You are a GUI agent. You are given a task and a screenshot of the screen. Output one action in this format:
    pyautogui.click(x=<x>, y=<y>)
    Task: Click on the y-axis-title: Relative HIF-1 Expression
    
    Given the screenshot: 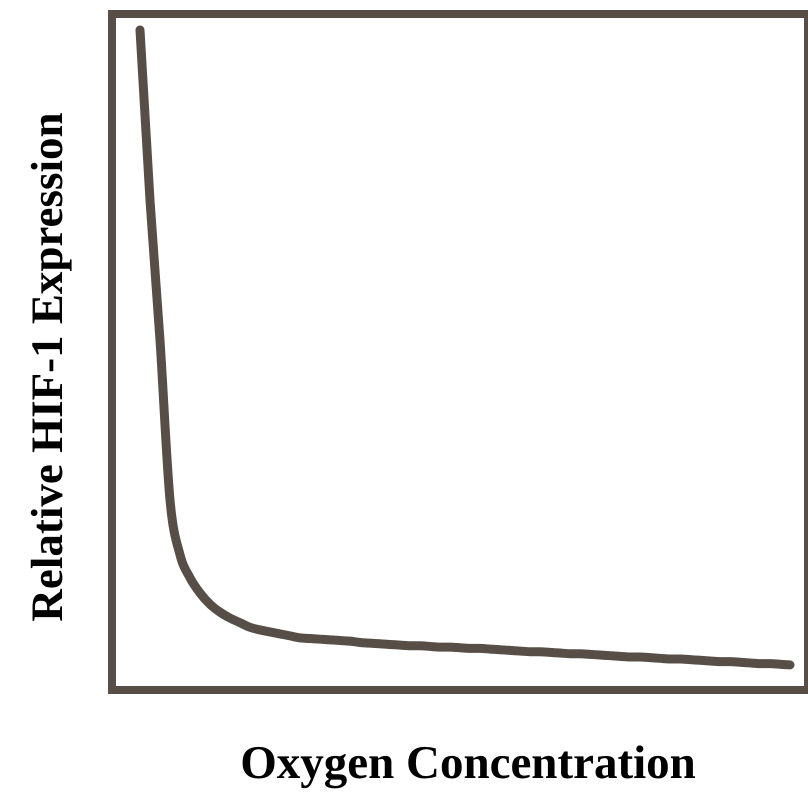 What is the action you would take?
    pyautogui.click(x=47, y=367)
    